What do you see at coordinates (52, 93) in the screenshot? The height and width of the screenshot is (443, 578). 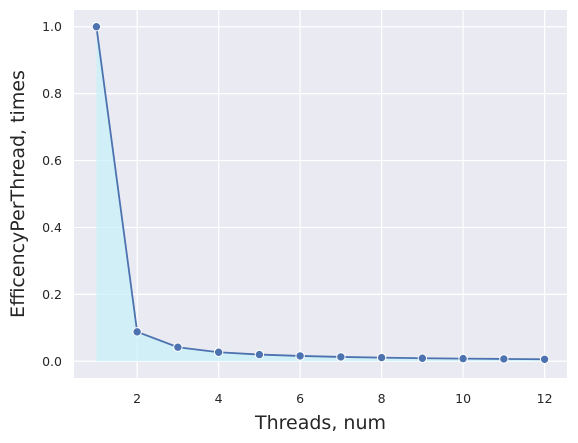 I see `y-tick-label: 0.8` at bounding box center [52, 93].